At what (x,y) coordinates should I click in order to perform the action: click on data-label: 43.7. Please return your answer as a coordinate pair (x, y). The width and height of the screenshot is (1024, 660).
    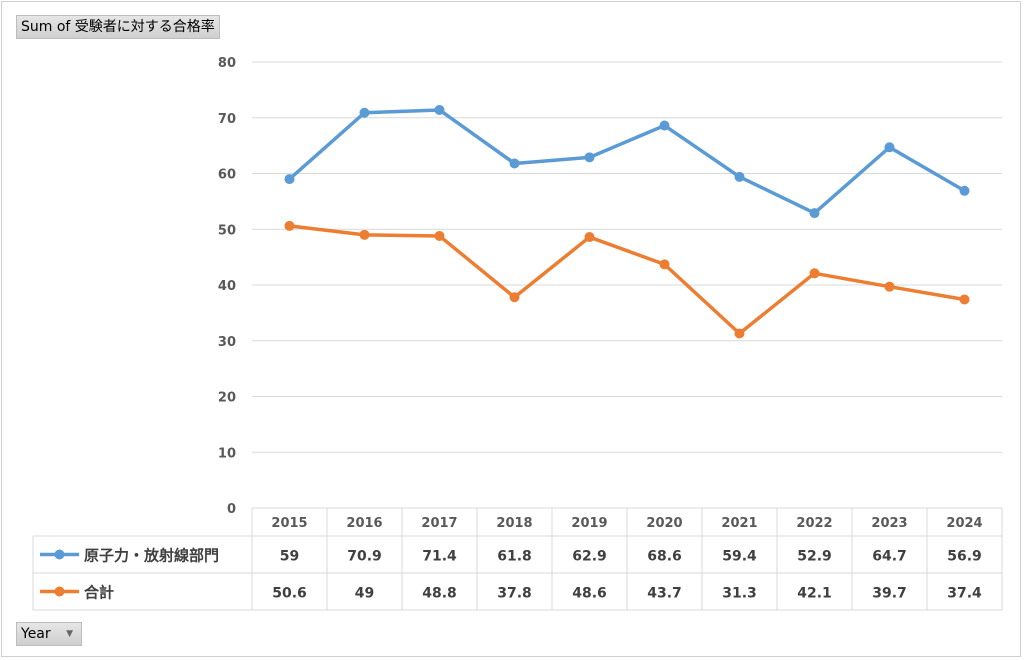
    Looking at the image, I should click on (664, 594).